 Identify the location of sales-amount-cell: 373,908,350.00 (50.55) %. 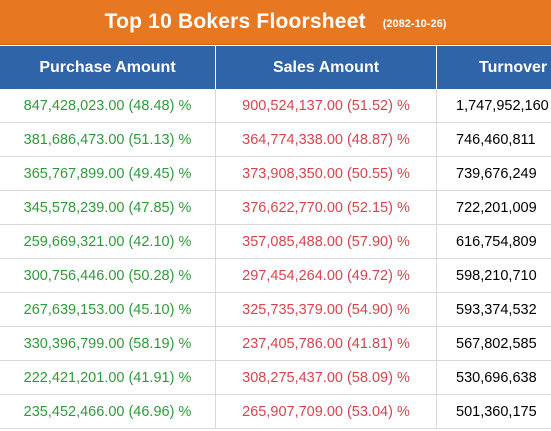
(326, 173).